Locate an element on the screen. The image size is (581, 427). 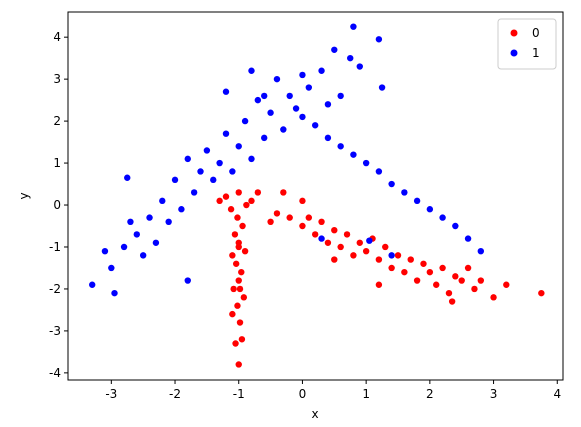
y-tick-label: 0 is located at coordinates (57, 205).